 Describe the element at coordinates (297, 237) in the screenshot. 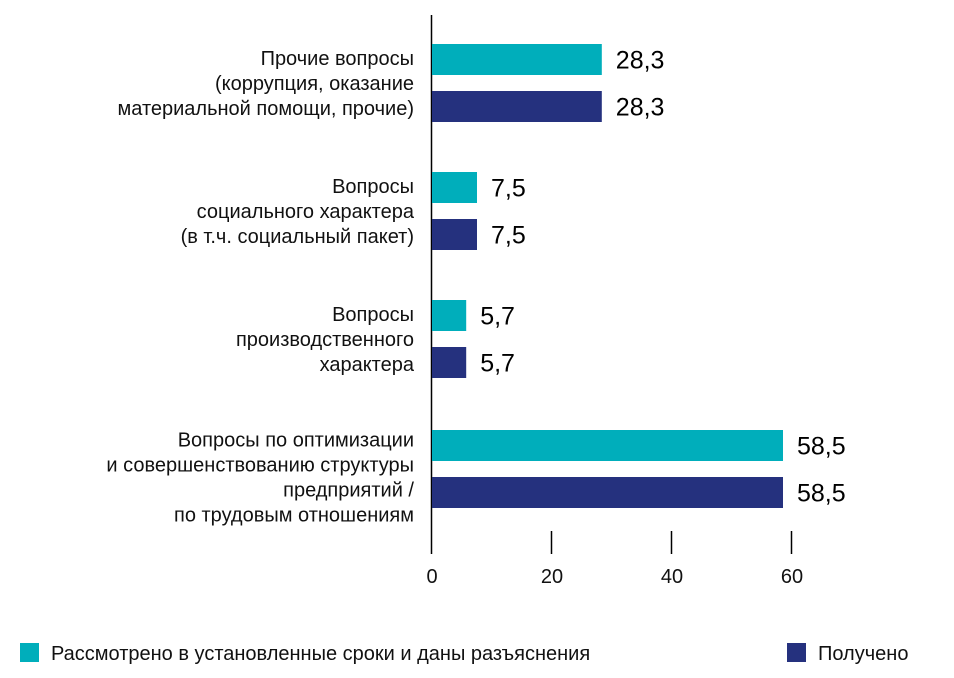

I see `category-label: (в т.ч. социальный пакет)` at that location.